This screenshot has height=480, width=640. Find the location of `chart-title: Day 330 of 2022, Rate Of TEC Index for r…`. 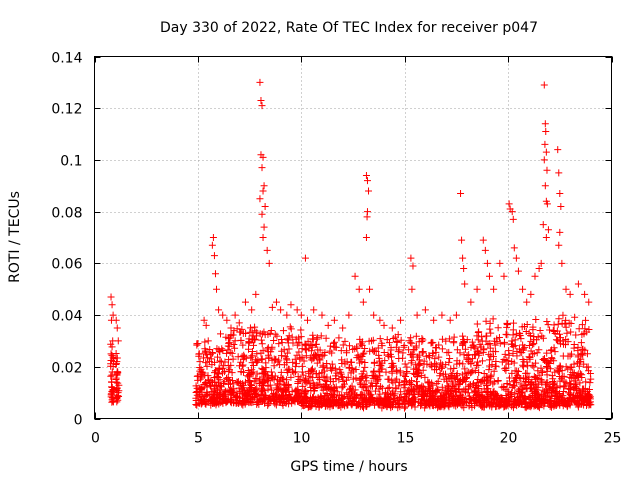

chart-title: Day 330 of 2022, Rate Of TEC Index for r… is located at coordinates (349, 28).